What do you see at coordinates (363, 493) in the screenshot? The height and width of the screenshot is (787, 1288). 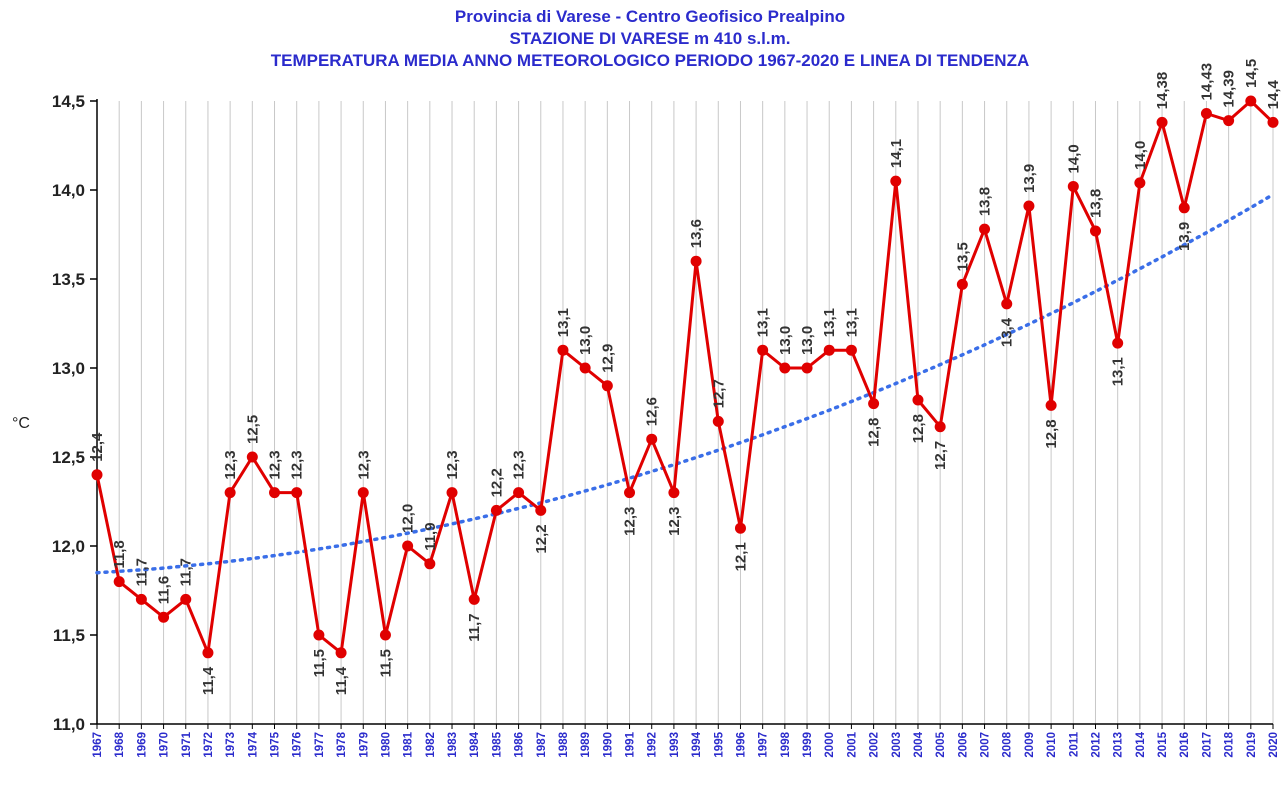 I see `data-point-1979` at bounding box center [363, 493].